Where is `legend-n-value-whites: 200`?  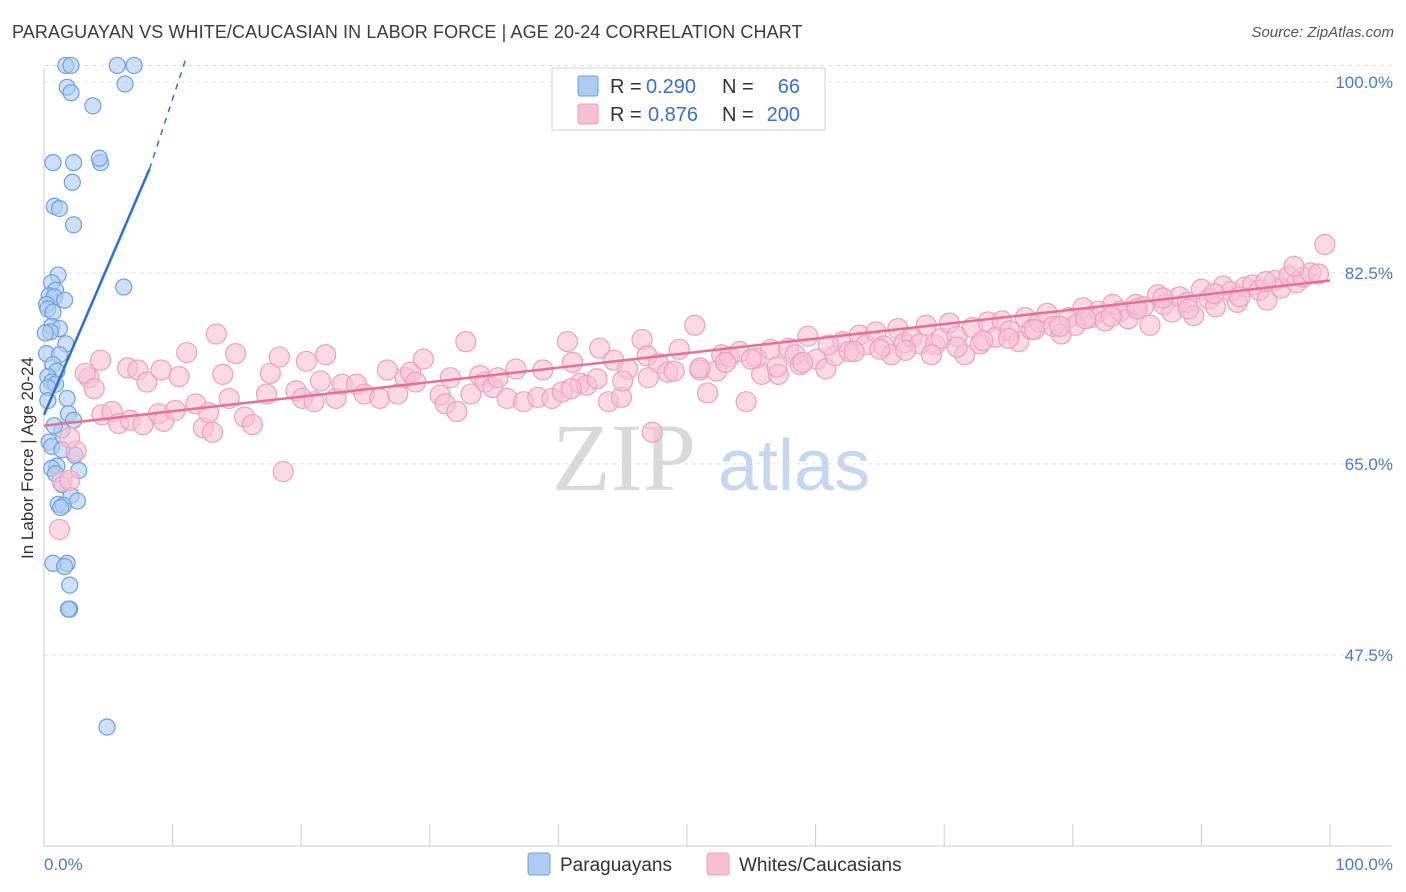 legend-n-value-whites: 200 is located at coordinates (783, 115).